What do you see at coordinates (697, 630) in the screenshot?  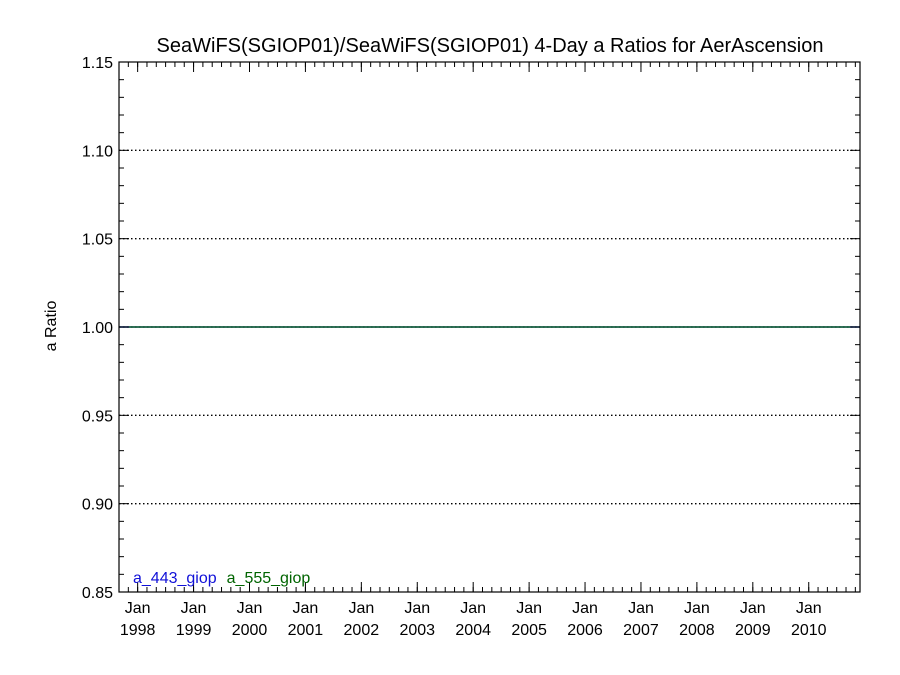 I see `x-tick-label-year: 2008` at bounding box center [697, 630].